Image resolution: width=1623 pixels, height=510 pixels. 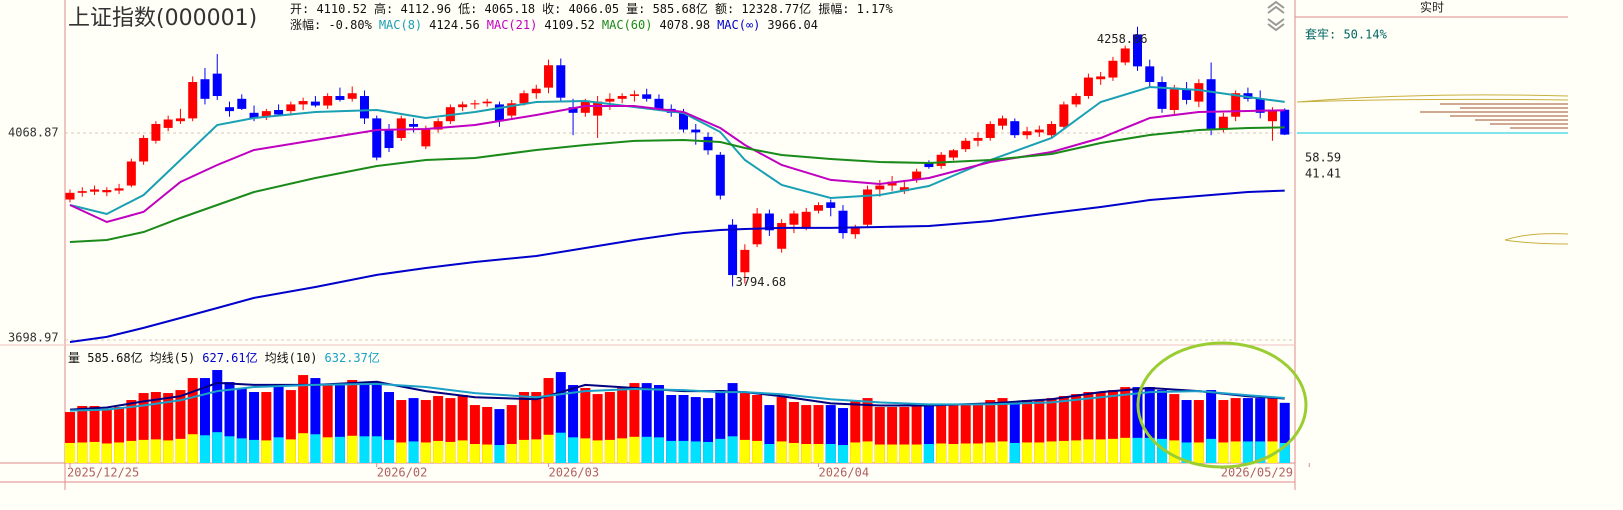 What do you see at coordinates (627, 25) in the screenshot?
I see `info-item: MAC(60)` at bounding box center [627, 25].